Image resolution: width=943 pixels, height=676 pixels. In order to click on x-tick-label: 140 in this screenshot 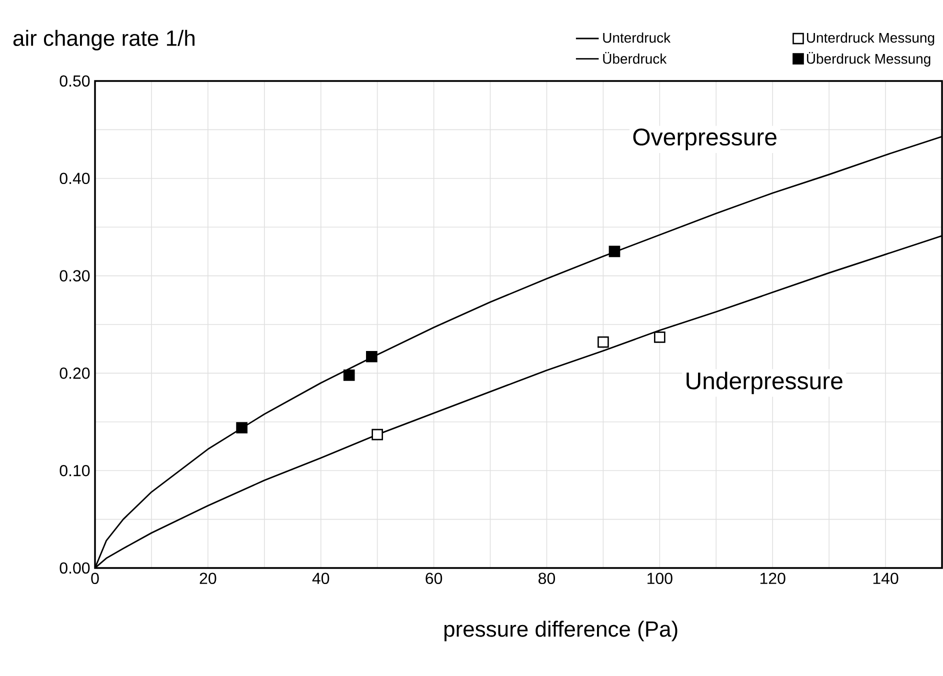, I will do `click(885, 578)`.